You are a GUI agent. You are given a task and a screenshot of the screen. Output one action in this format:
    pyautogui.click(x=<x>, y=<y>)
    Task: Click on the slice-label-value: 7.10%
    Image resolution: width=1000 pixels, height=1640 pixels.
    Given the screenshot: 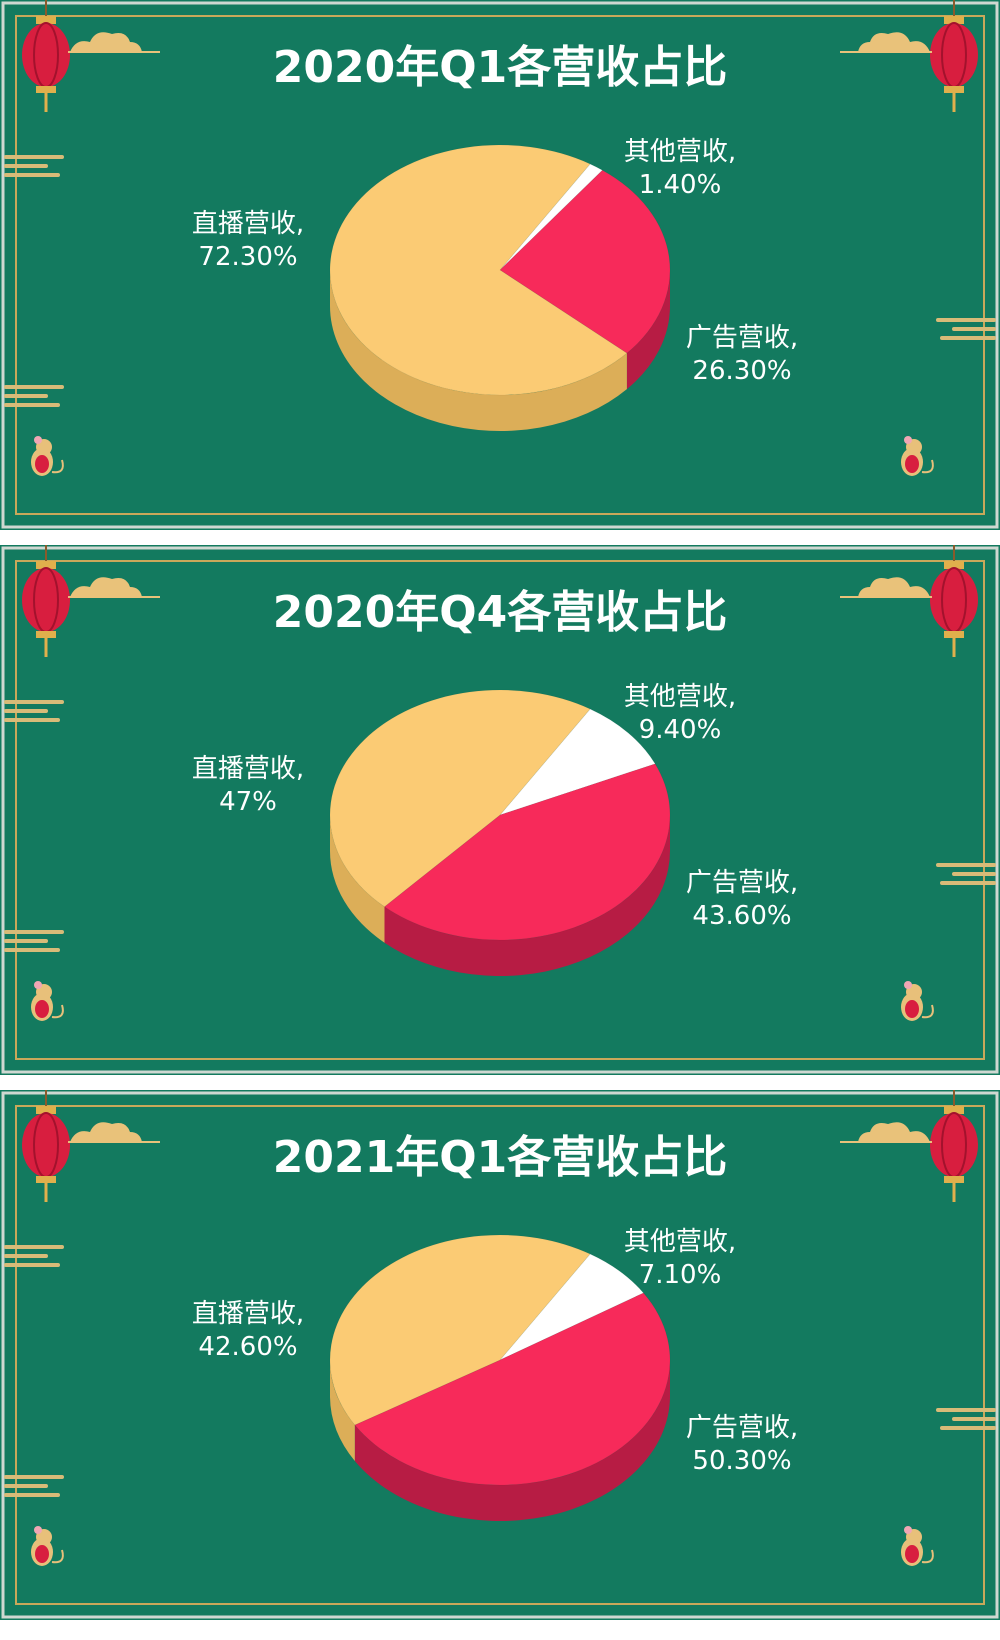 What is the action you would take?
    pyautogui.click(x=680, y=1275)
    